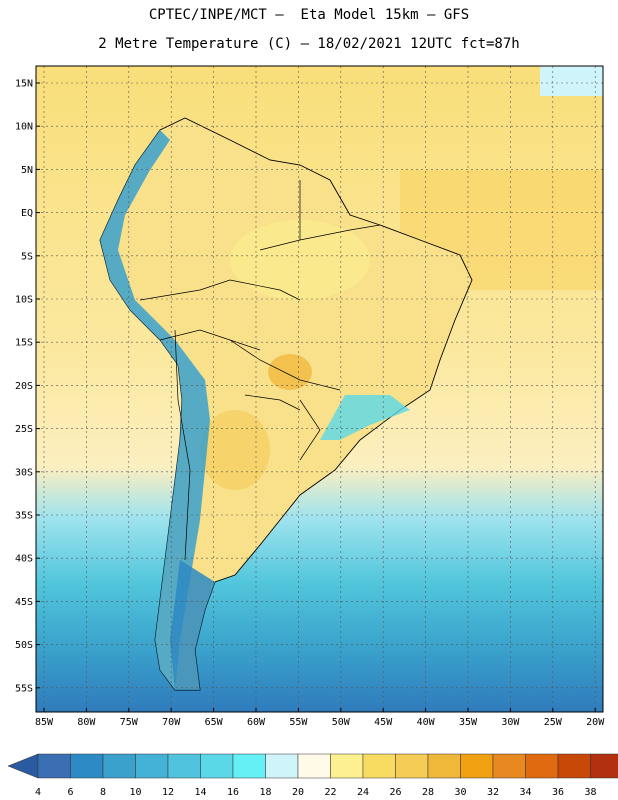 The width and height of the screenshot is (618, 800). Describe the element at coordinates (460, 792) in the screenshot. I see `legend-label: 30` at that location.